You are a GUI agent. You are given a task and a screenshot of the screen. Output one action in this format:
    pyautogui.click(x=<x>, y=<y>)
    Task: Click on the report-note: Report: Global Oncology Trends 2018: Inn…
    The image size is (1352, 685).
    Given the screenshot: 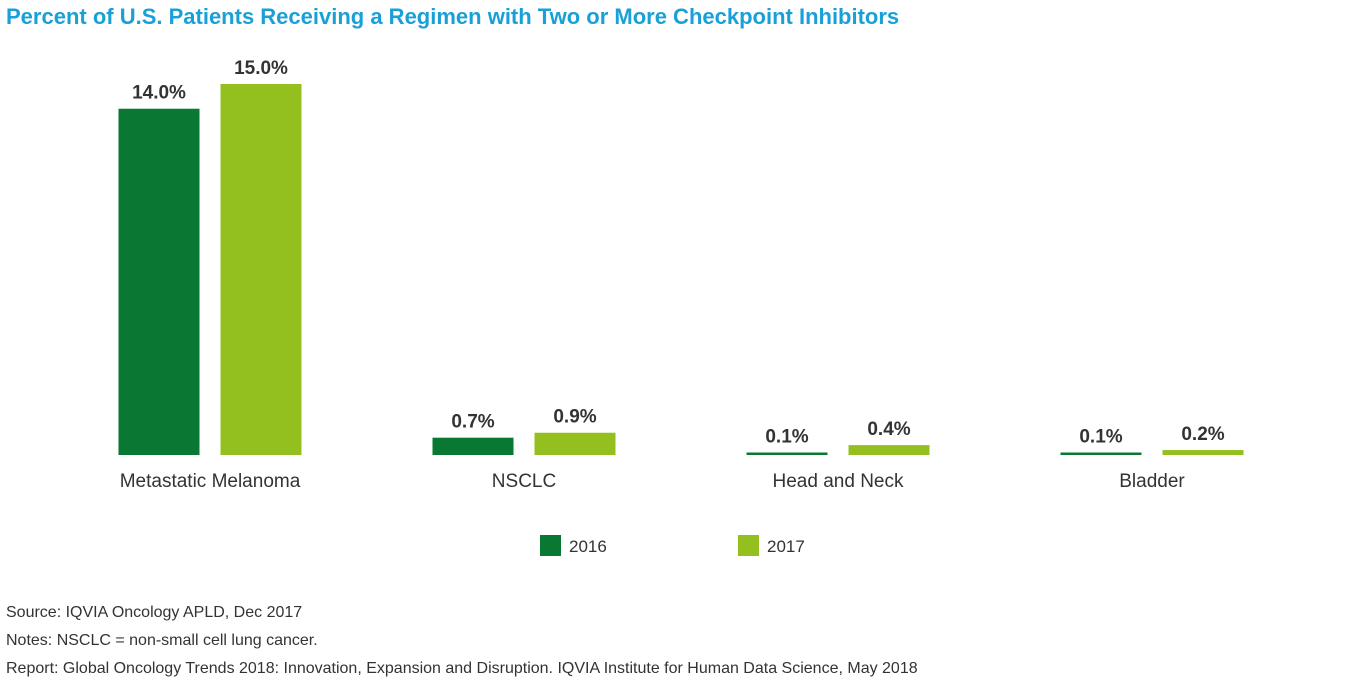 What is the action you would take?
    pyautogui.click(x=462, y=668)
    